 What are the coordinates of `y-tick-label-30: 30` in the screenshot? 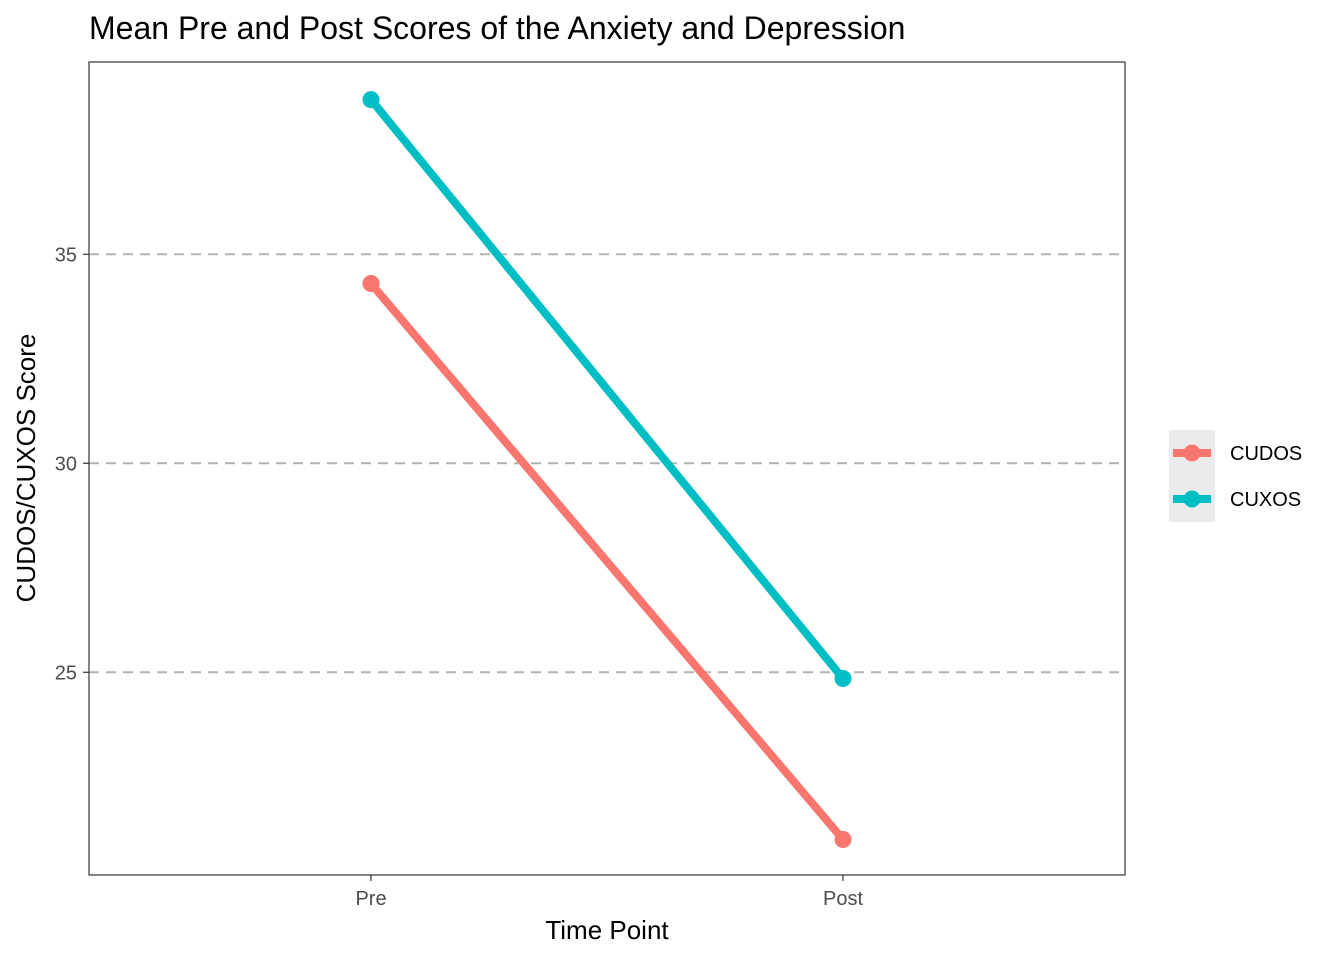 It's located at (66, 464).